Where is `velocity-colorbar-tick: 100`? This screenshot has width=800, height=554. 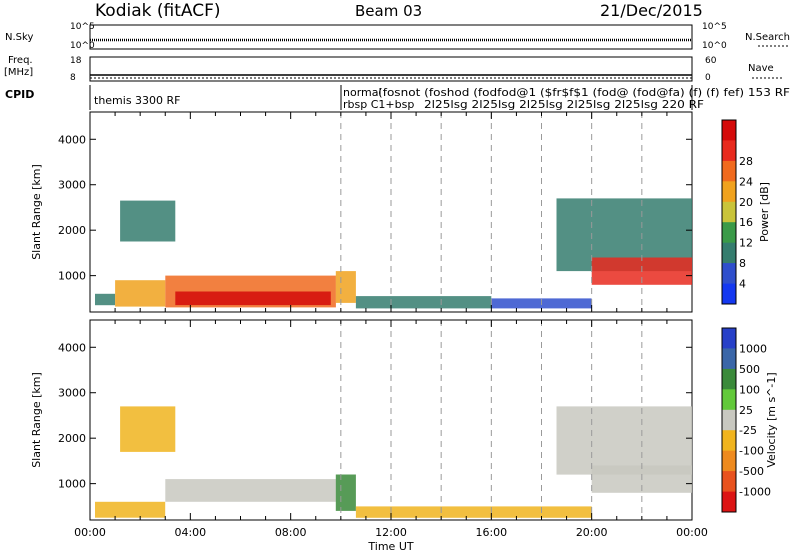 velocity-colorbar-tick: 100 is located at coordinates (749, 389).